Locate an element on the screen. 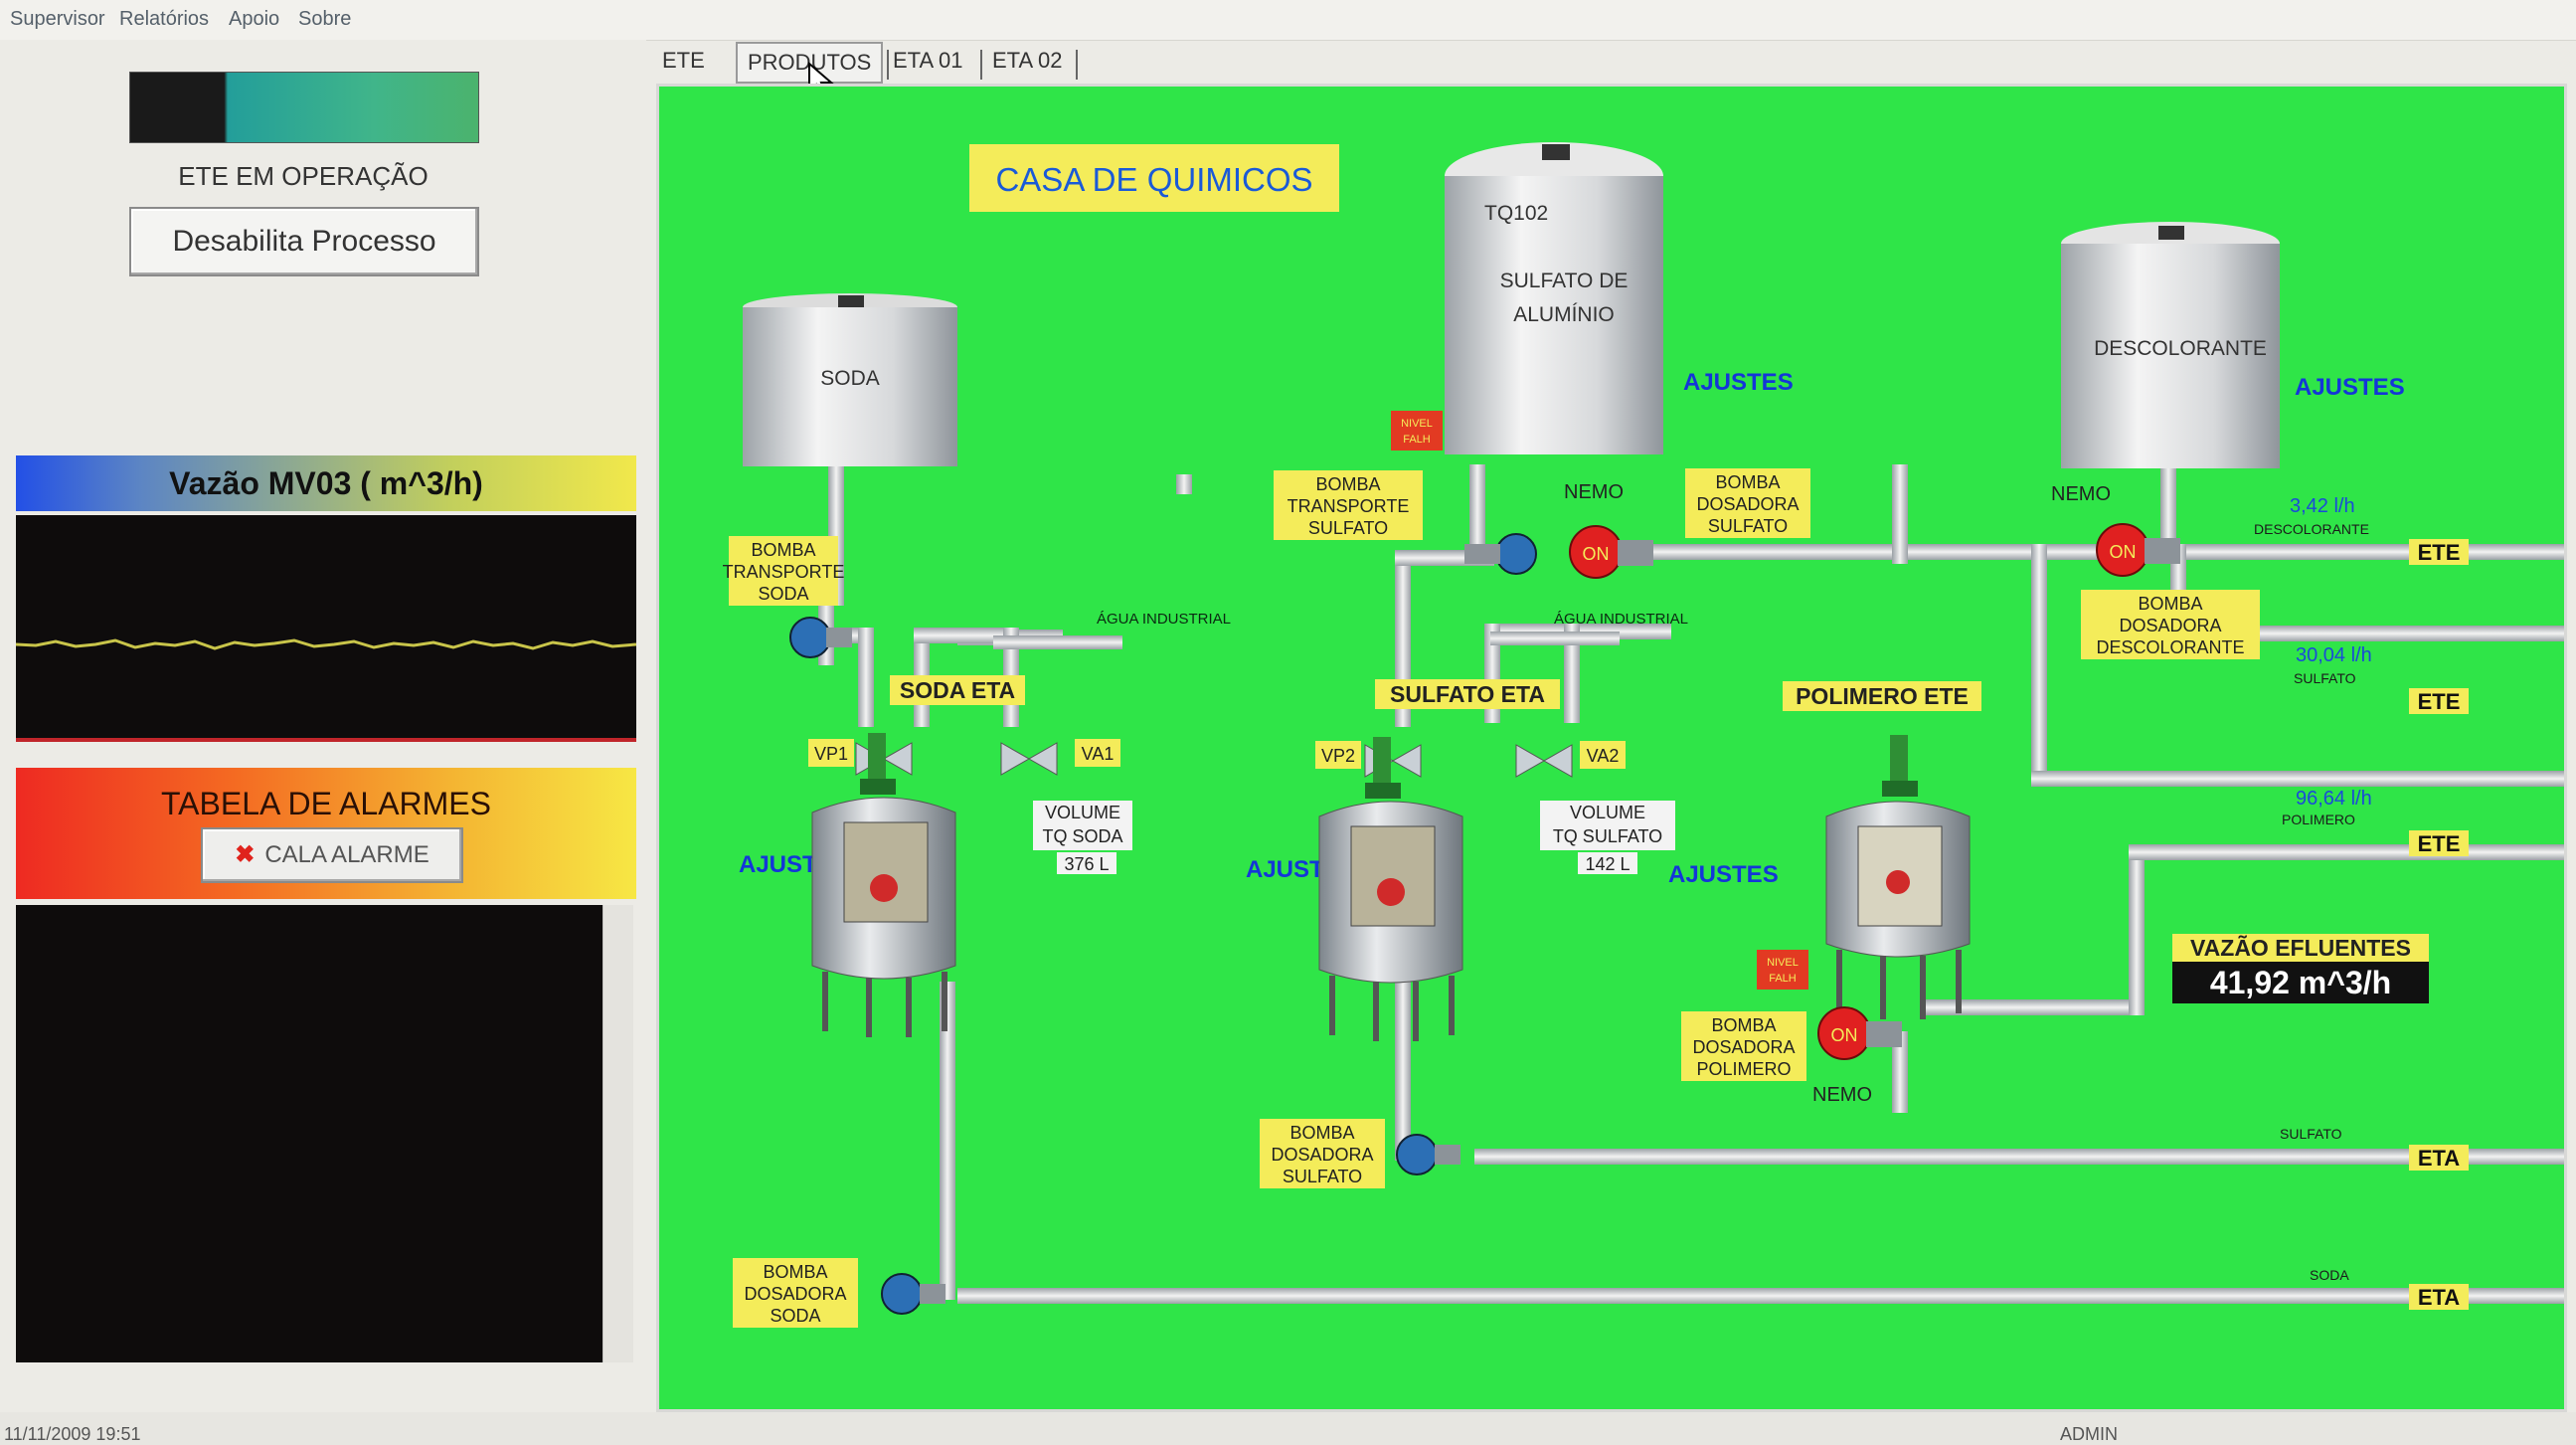 Image resolution: width=2576 pixels, height=1445 pixels. svg-text: 142 L is located at coordinates (1607, 864).